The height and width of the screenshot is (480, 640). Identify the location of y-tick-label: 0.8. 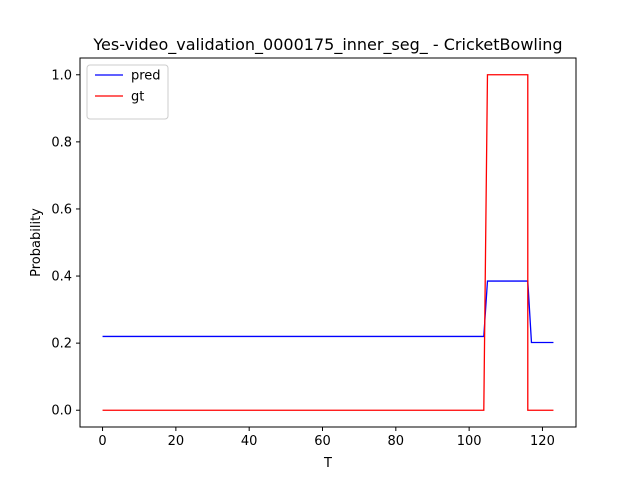
(61, 142).